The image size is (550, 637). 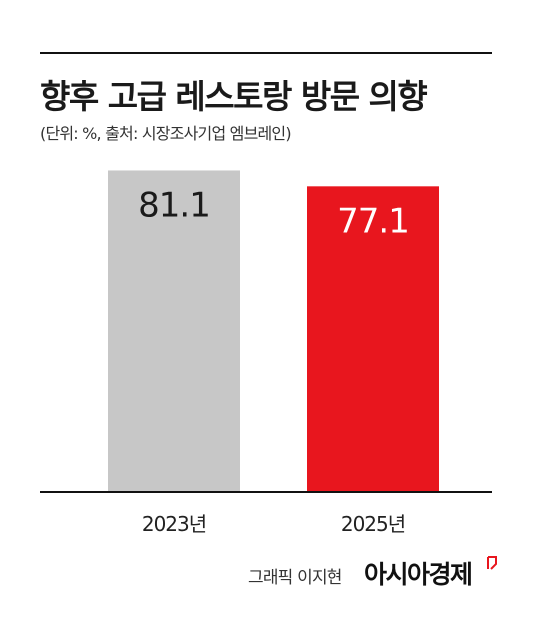 What do you see at coordinates (234, 96) in the screenshot?
I see `chart-title: 향후 고급 레스토랑 방문 의향` at bounding box center [234, 96].